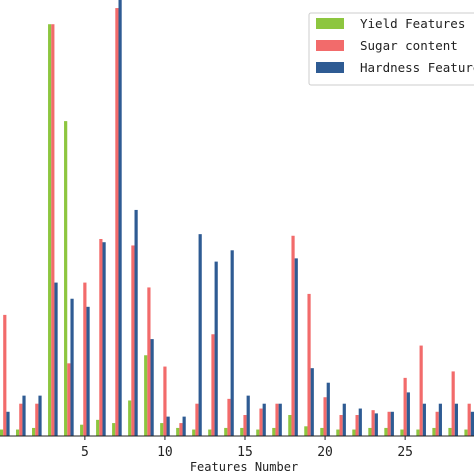  What do you see at coordinates (244, 467) in the screenshot?
I see `x-axis-label: Features Number` at bounding box center [244, 467].